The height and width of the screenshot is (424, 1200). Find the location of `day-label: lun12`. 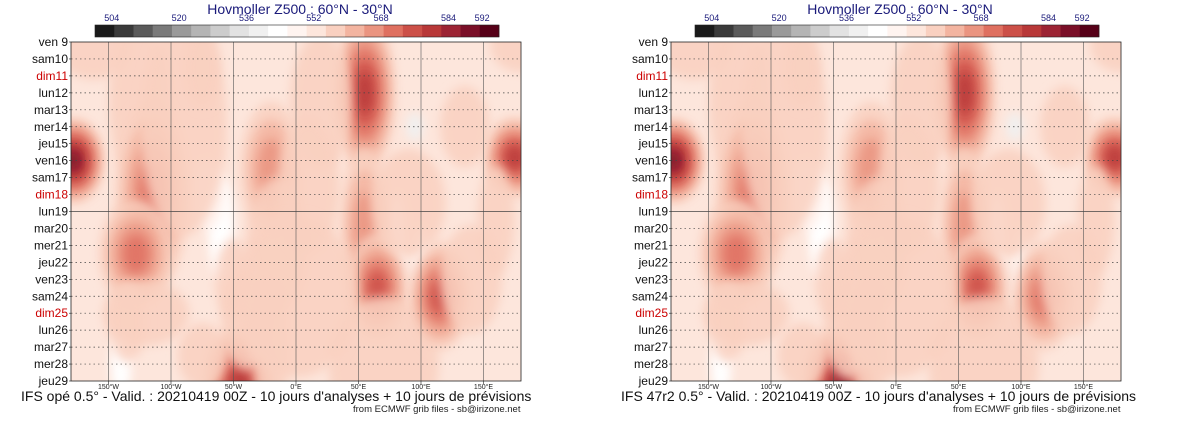

day-label: lun12 is located at coordinates (54, 93).